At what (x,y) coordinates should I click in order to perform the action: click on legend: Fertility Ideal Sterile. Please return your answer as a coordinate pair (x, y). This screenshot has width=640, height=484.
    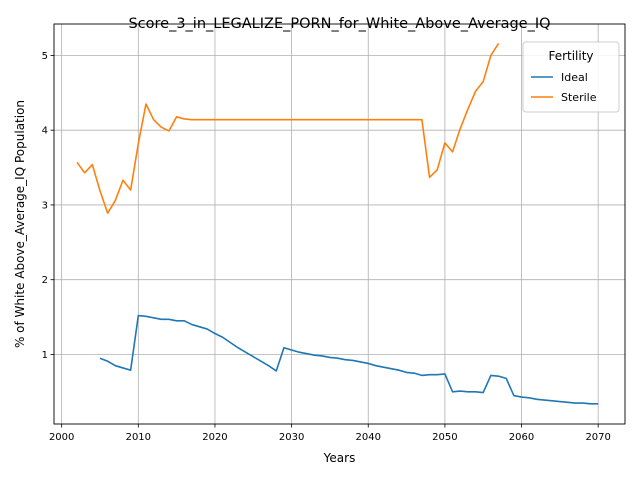
    Looking at the image, I should click on (571, 77).